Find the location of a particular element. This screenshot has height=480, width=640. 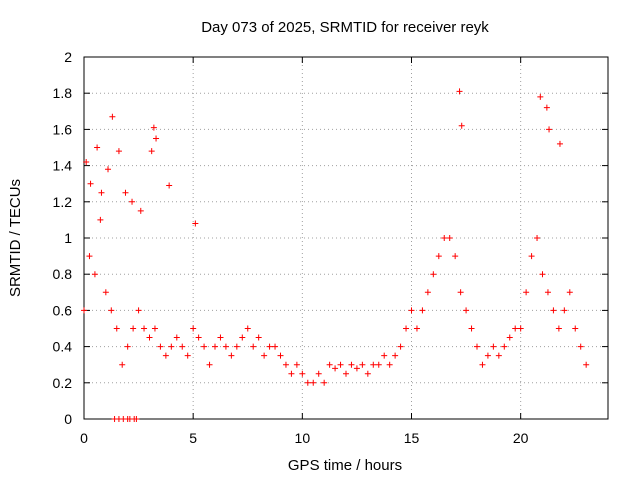

y-tick-label: 0.4 is located at coordinates (63, 347).